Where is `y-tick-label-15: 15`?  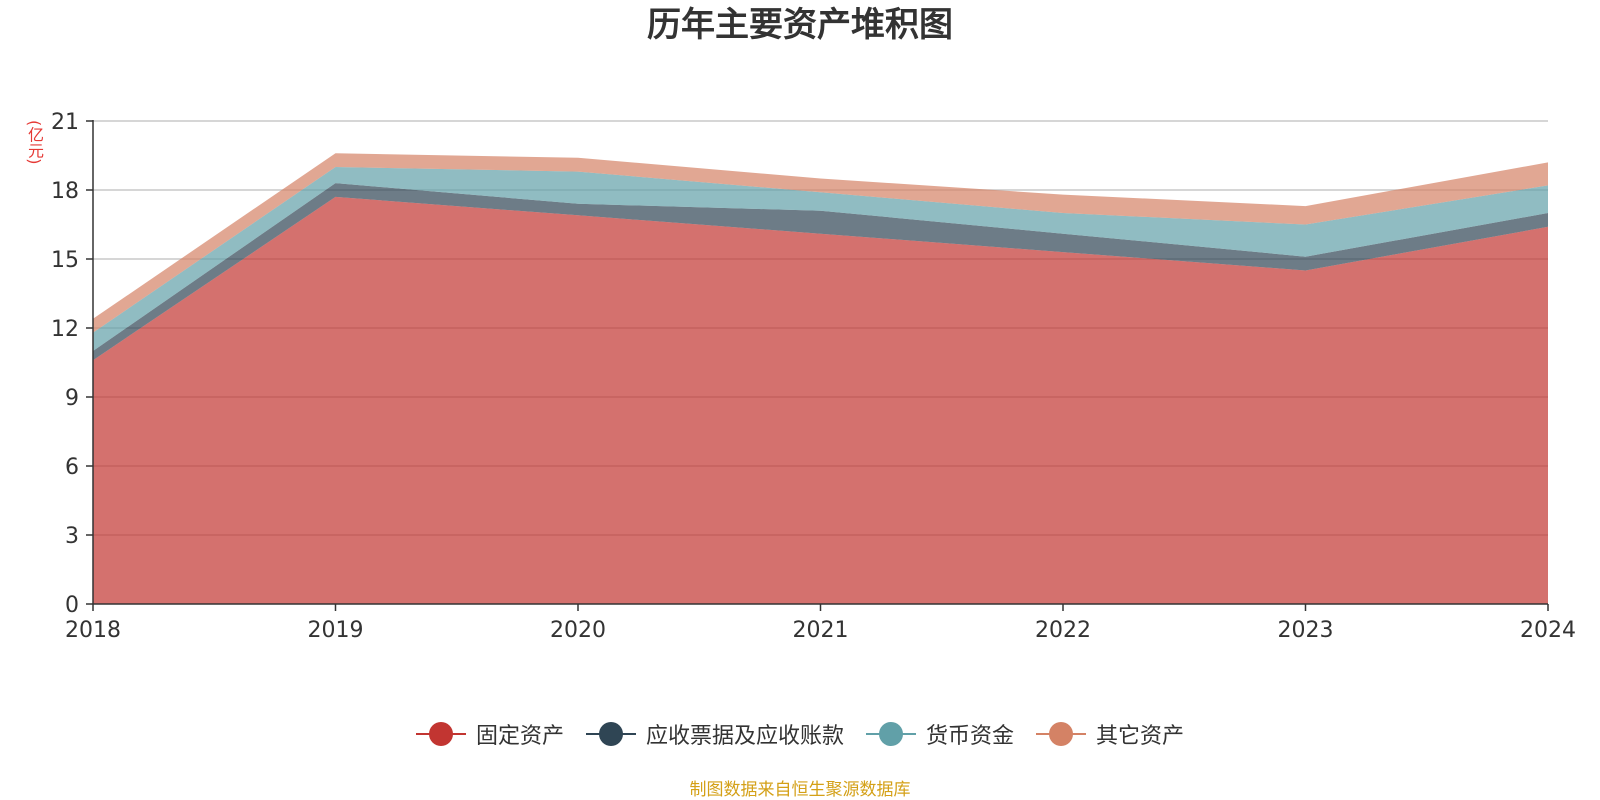 y-tick-label-15: 15 is located at coordinates (65, 260).